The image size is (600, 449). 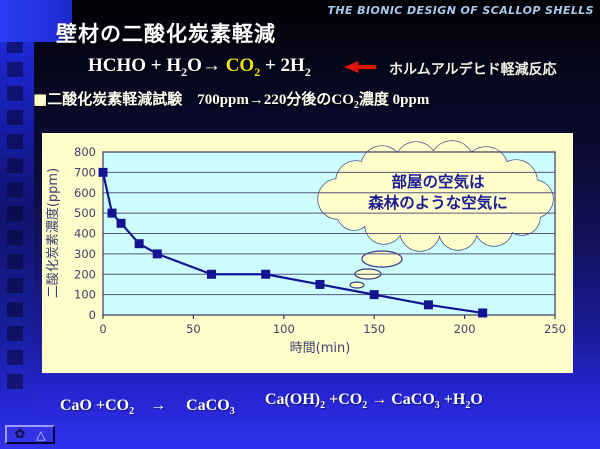 What do you see at coordinates (193, 329) in the screenshot?
I see `svg-text: 50` at bounding box center [193, 329].